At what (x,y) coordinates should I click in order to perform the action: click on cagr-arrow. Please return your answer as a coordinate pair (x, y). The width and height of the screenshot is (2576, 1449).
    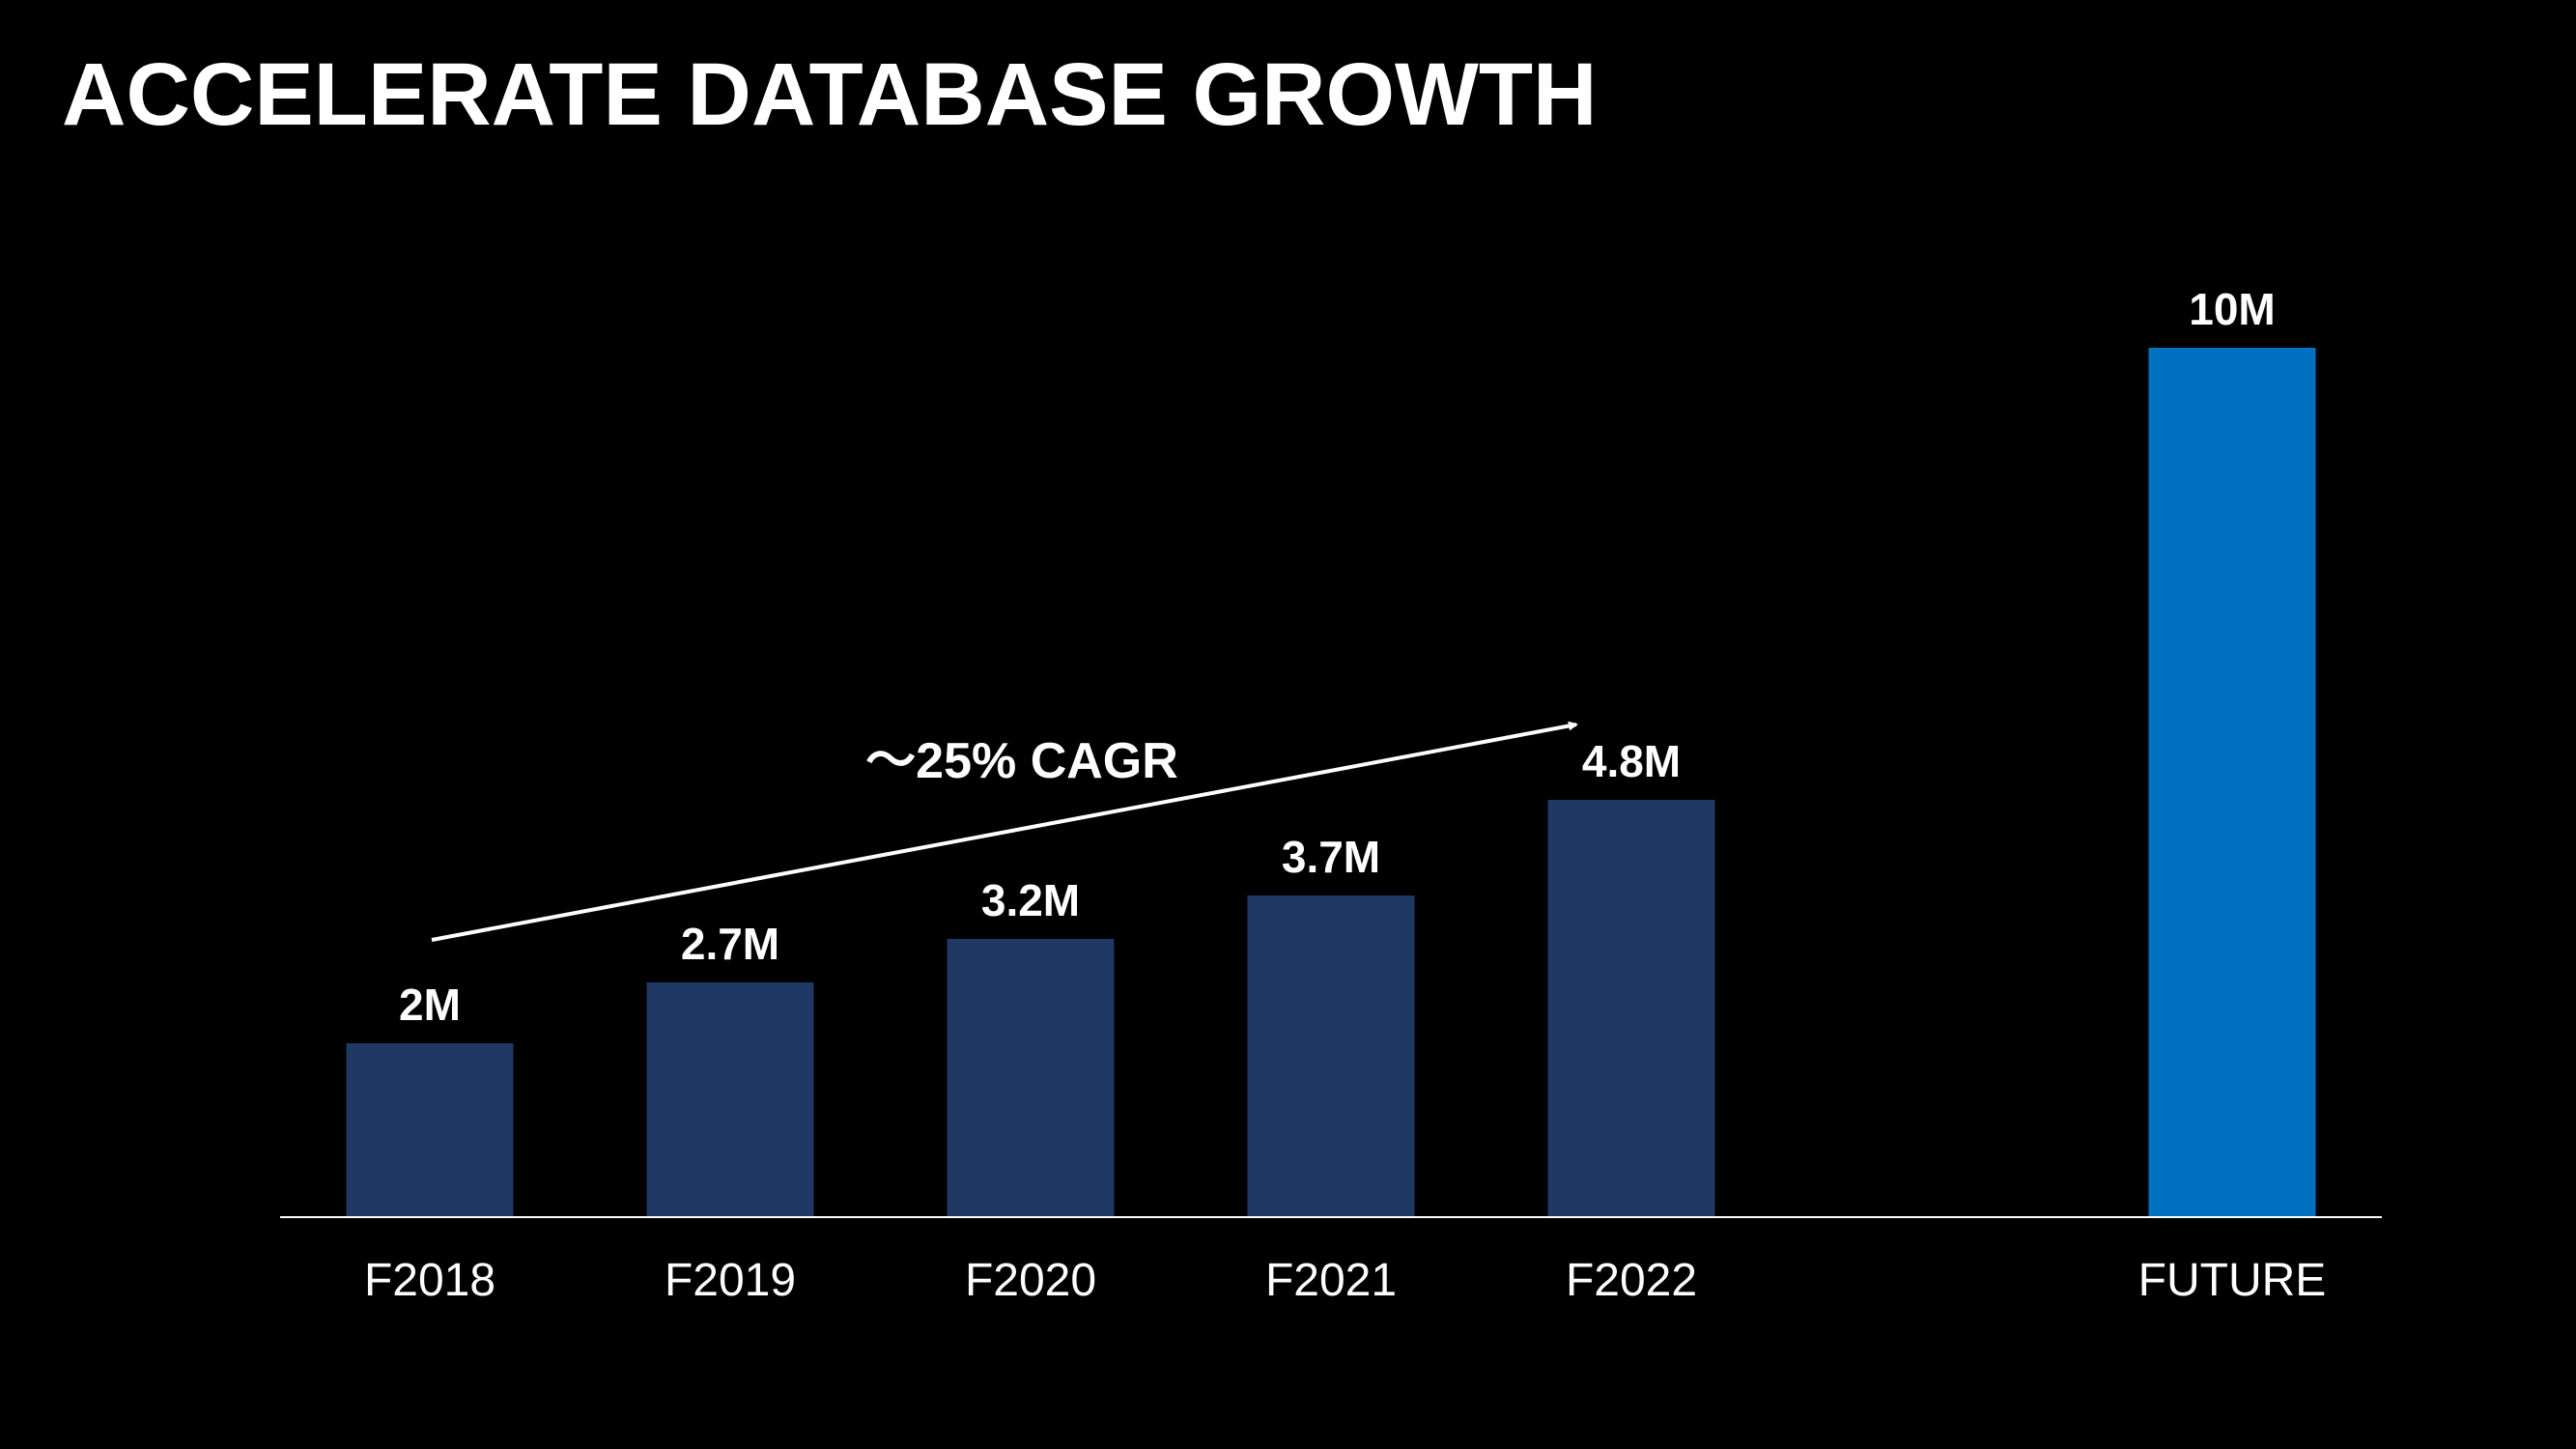
    Looking at the image, I should click on (1004, 831).